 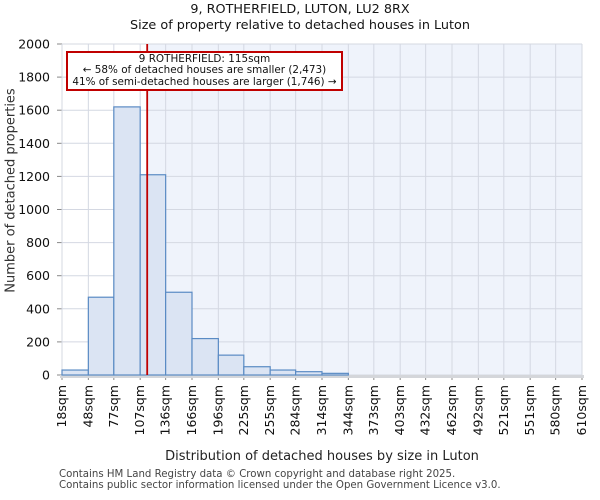 I want to click on x-tick-label: 314sqm, so click(x=321, y=410).